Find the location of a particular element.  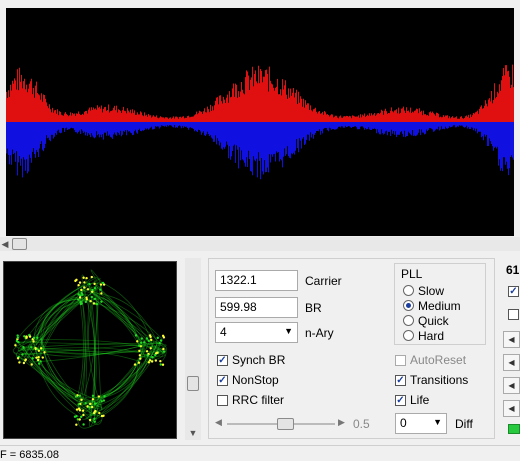

autoreset-label: AutoReset is located at coordinates (438, 360).